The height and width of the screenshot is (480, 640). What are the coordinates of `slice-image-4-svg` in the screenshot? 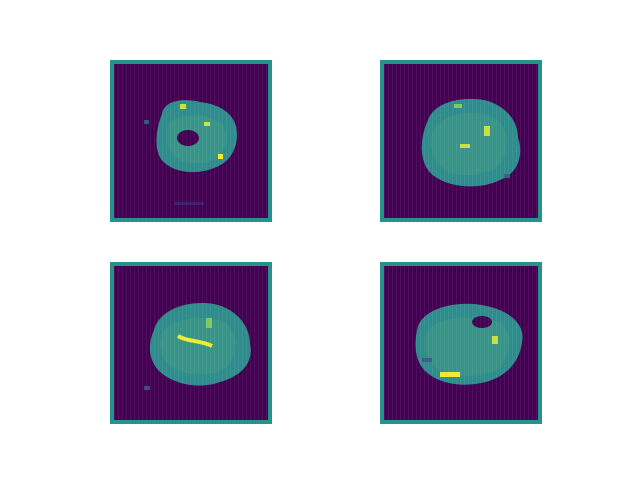 It's located at (461, 343).